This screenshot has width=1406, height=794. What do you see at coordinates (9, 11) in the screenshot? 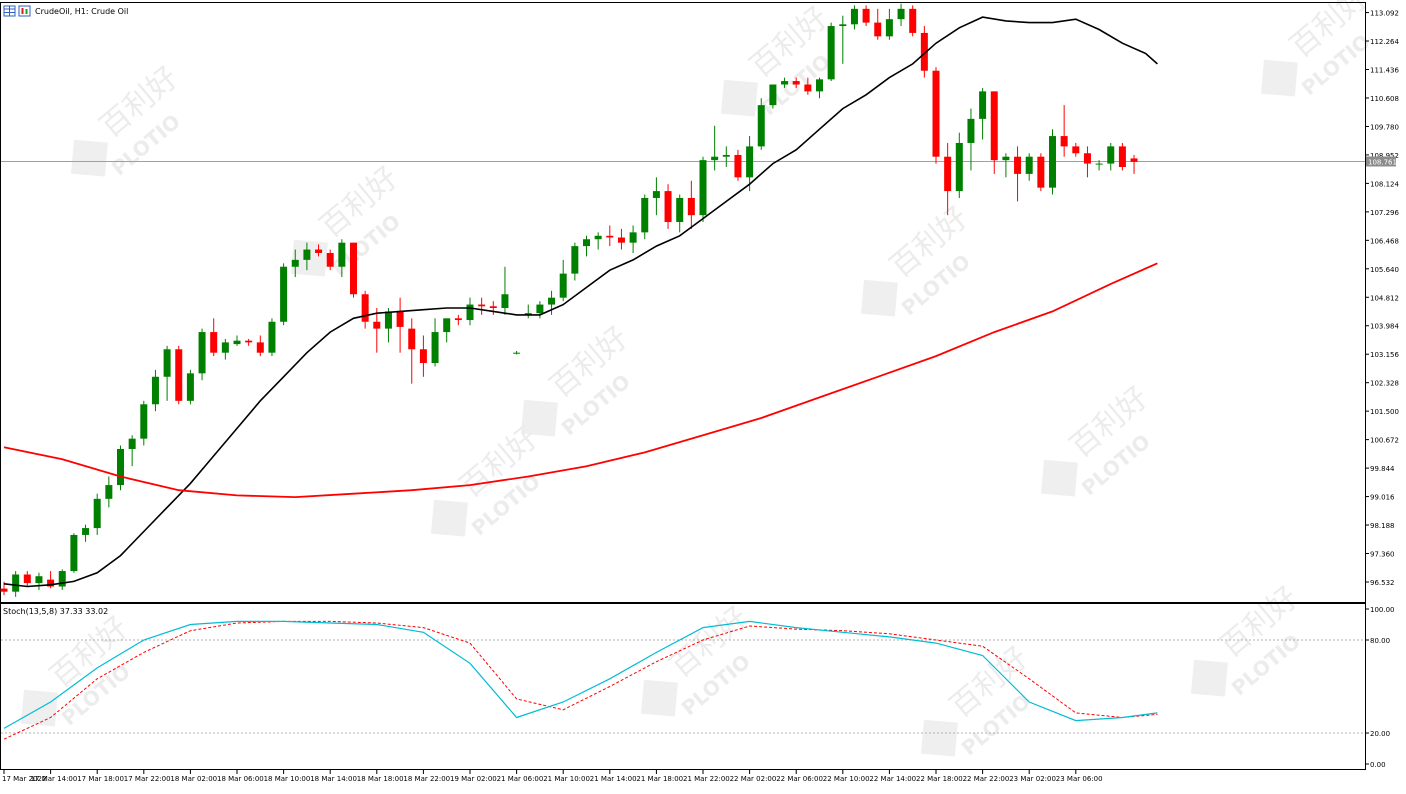
I see `chart-grid-icon` at bounding box center [9, 11].